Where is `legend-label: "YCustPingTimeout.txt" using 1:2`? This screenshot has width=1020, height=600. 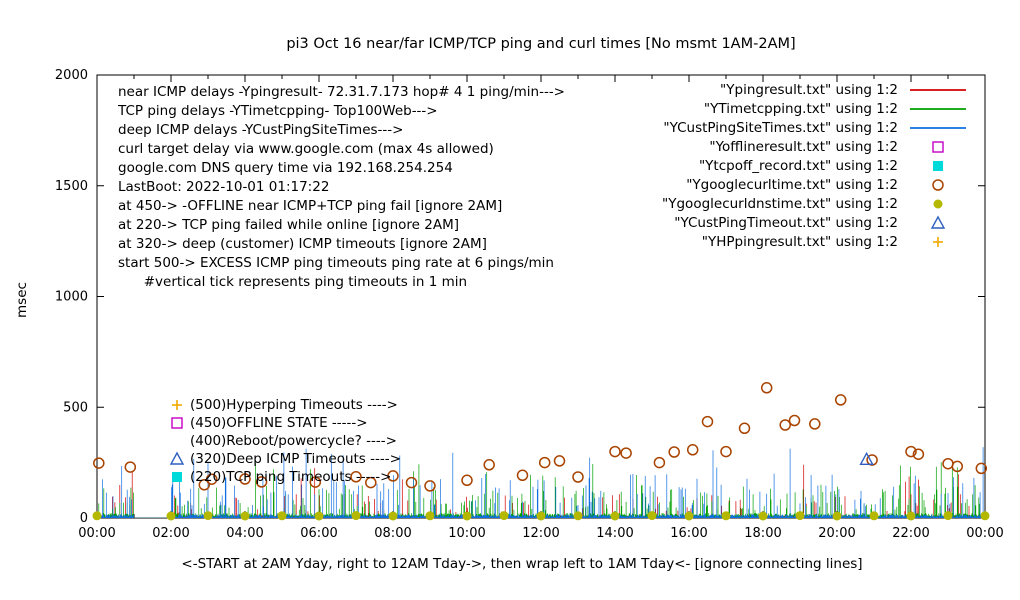
legend-label: "YCustPingTimeout.txt" using 1:2 is located at coordinates (786, 222).